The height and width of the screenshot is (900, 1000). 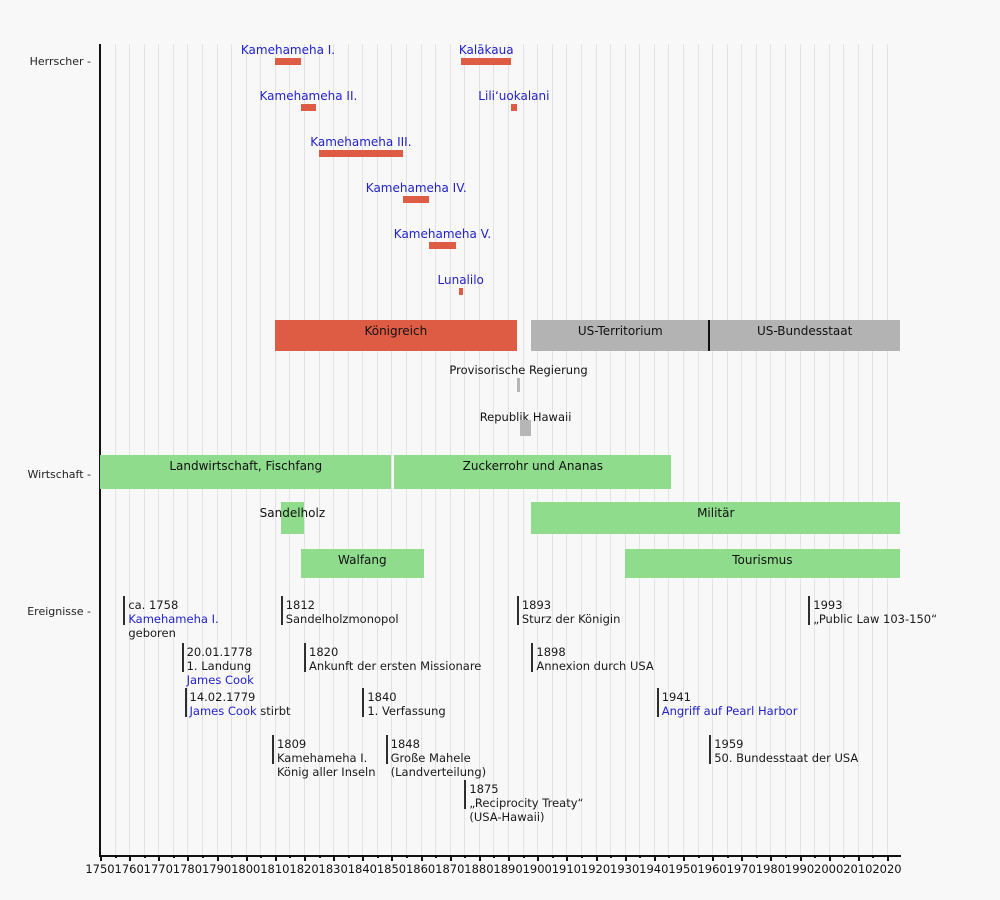 What do you see at coordinates (158, 869) in the screenshot?
I see `axis-tick-label: 1770` at bounding box center [158, 869].